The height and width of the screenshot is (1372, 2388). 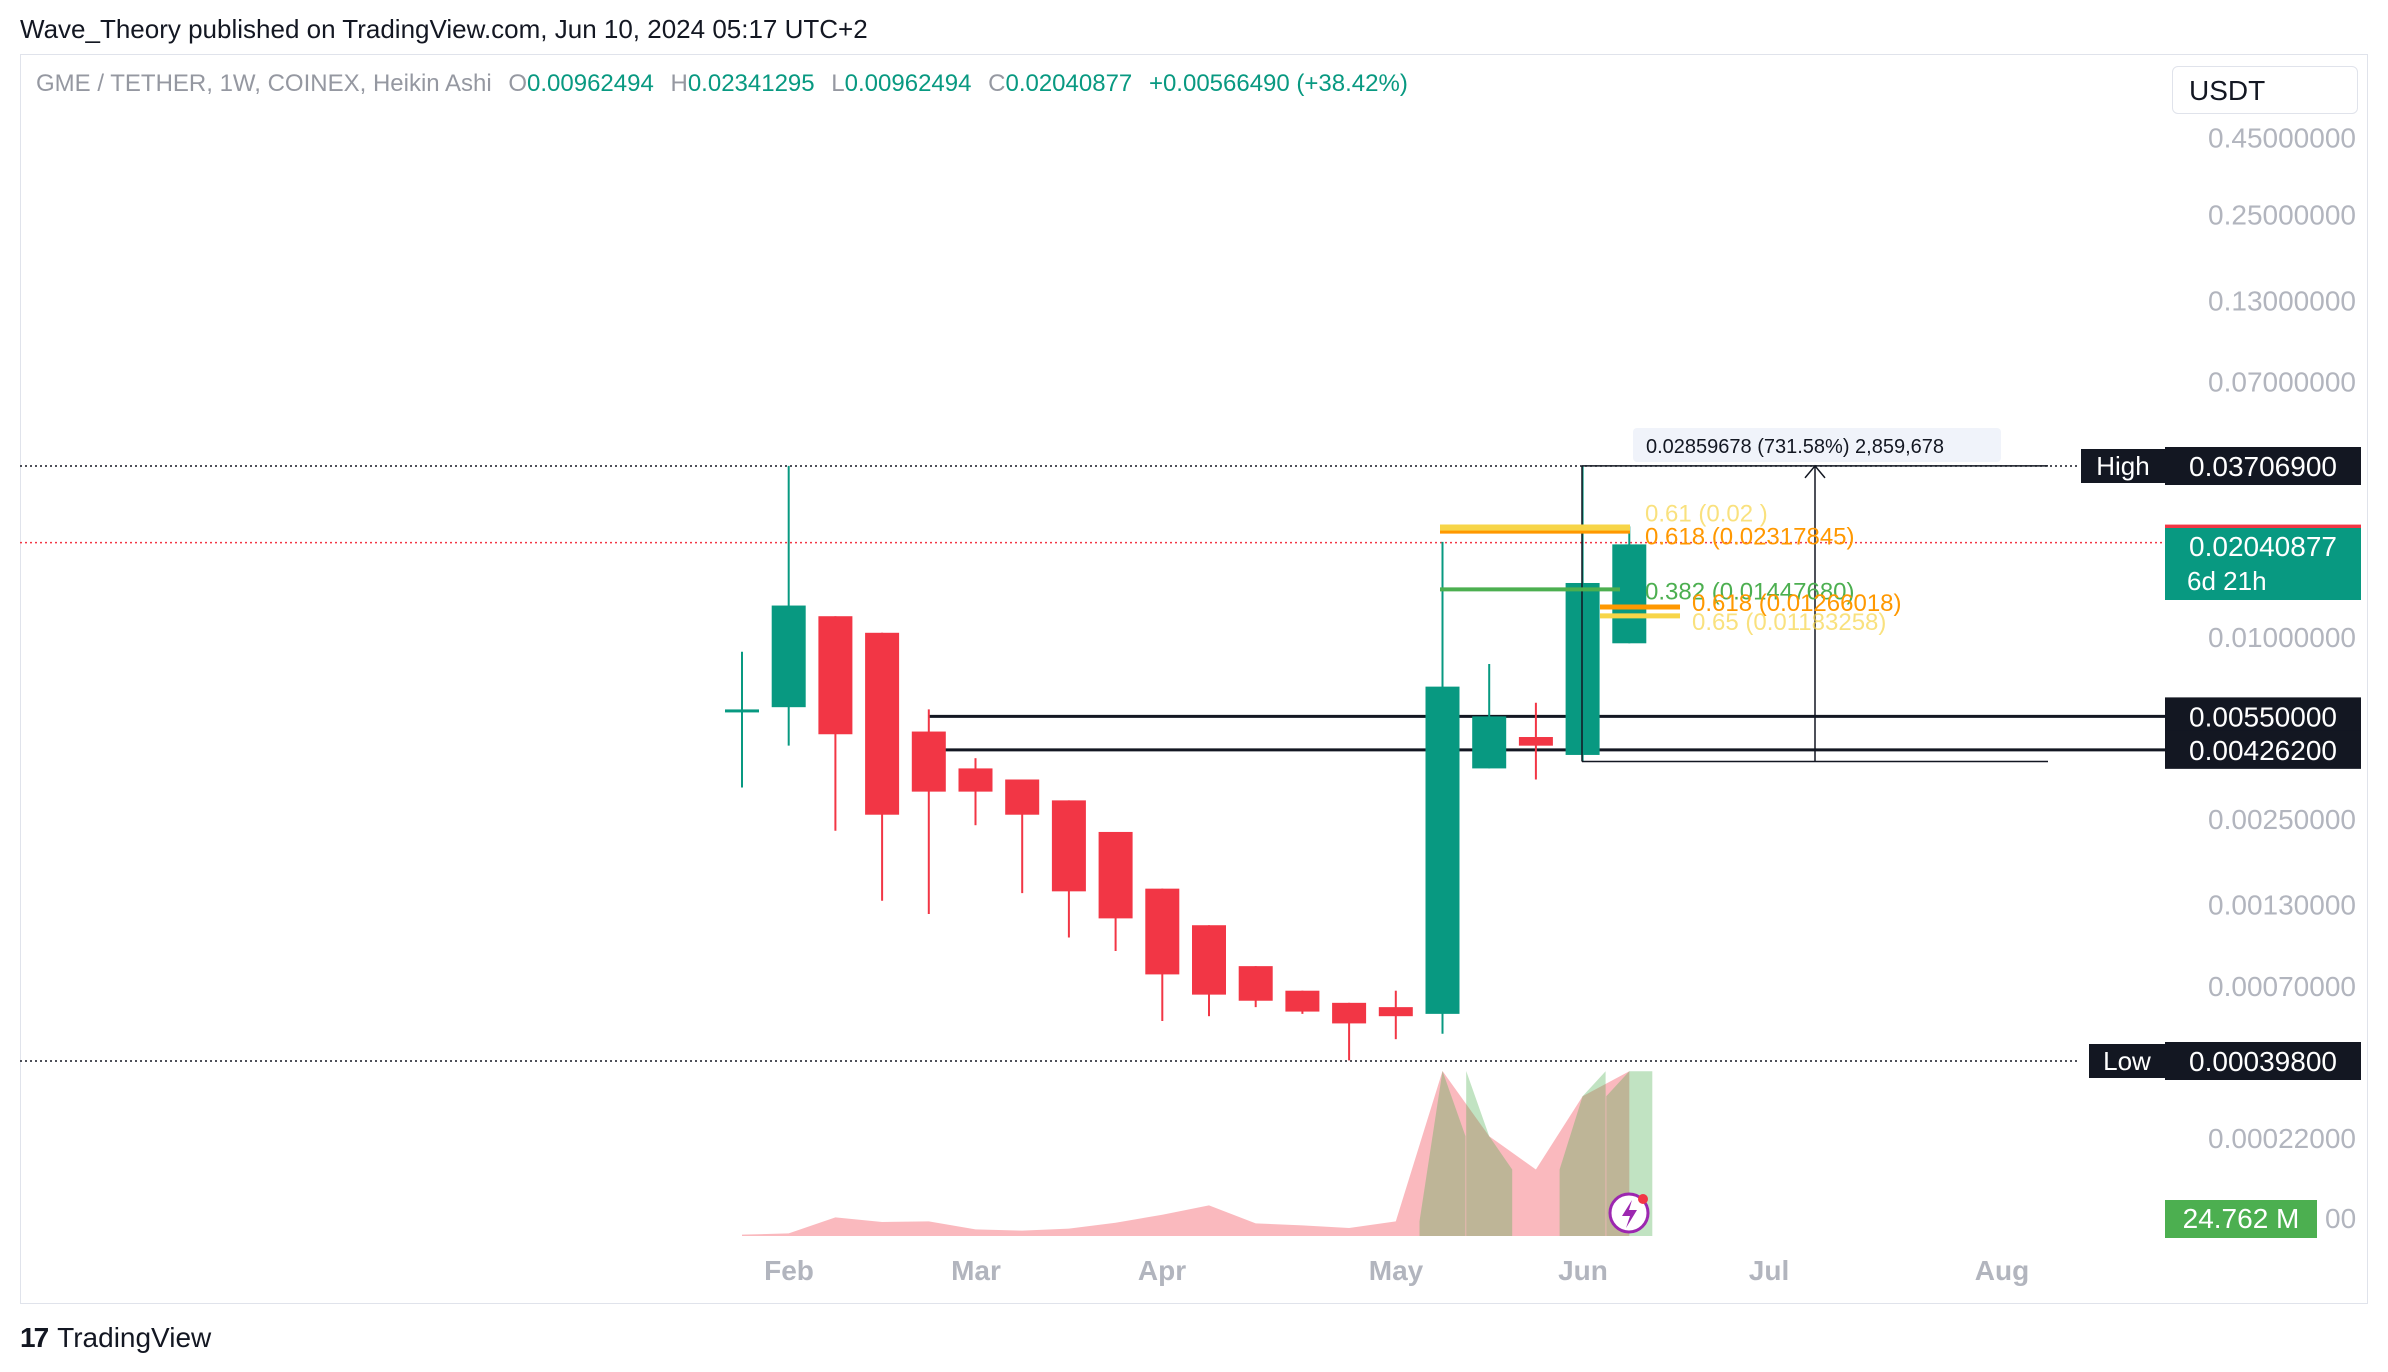 I want to click on low-value: 0.00962494, so click(x=908, y=83).